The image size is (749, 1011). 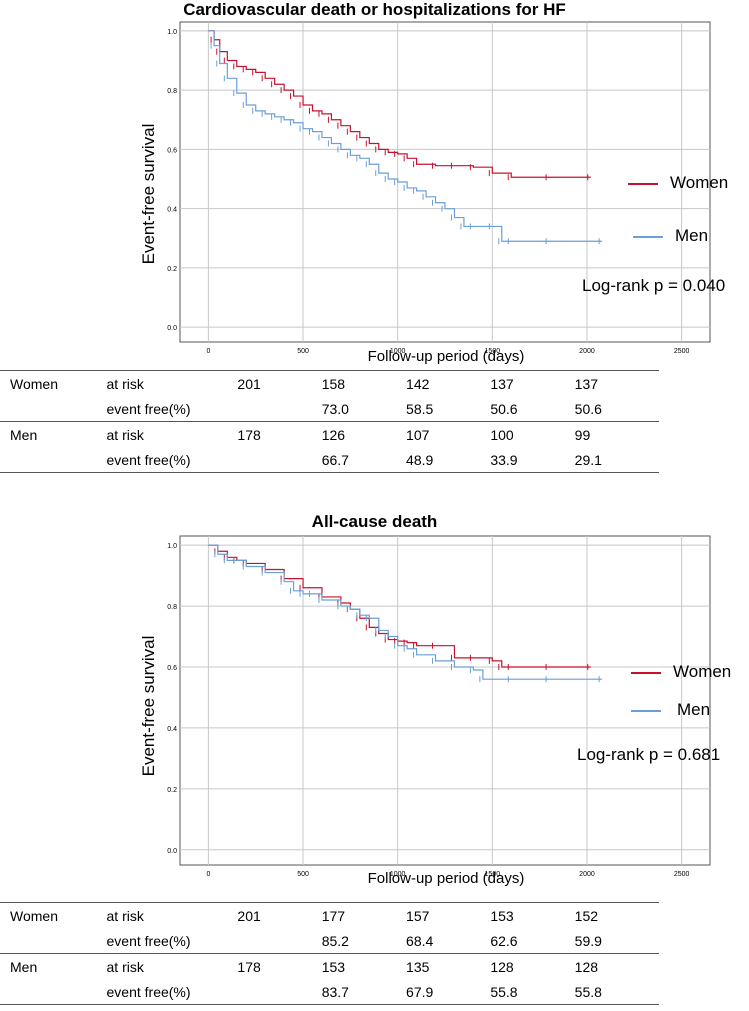 What do you see at coordinates (448, 966) in the screenshot?
I see `table-cell: 135` at bounding box center [448, 966].